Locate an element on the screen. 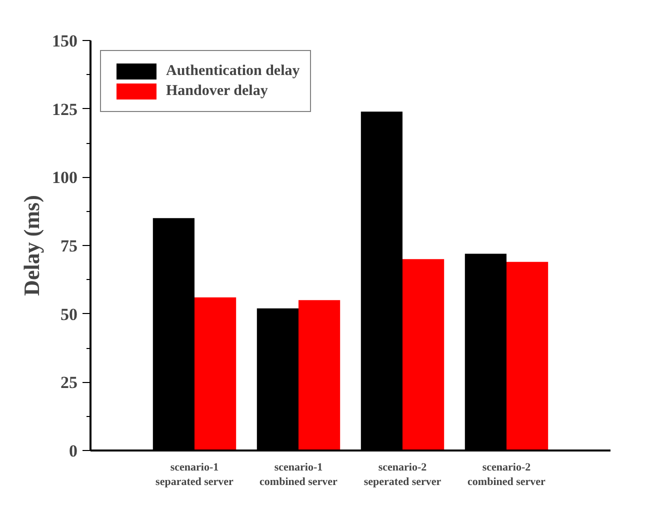 This screenshot has height=524, width=666. x-tick-label: scenario-2 seperated server is located at coordinates (403, 475).